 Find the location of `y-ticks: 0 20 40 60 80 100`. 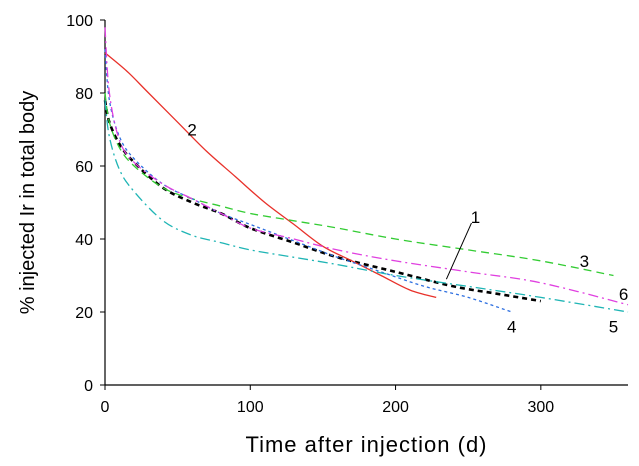

y-ticks: 0 20 40 60 80 100 is located at coordinates (85, 204).